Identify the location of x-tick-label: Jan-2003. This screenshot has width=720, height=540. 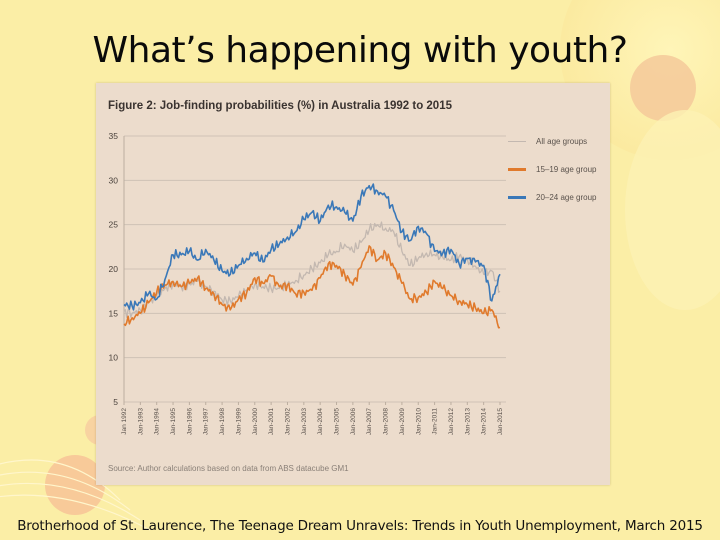
(304, 421).